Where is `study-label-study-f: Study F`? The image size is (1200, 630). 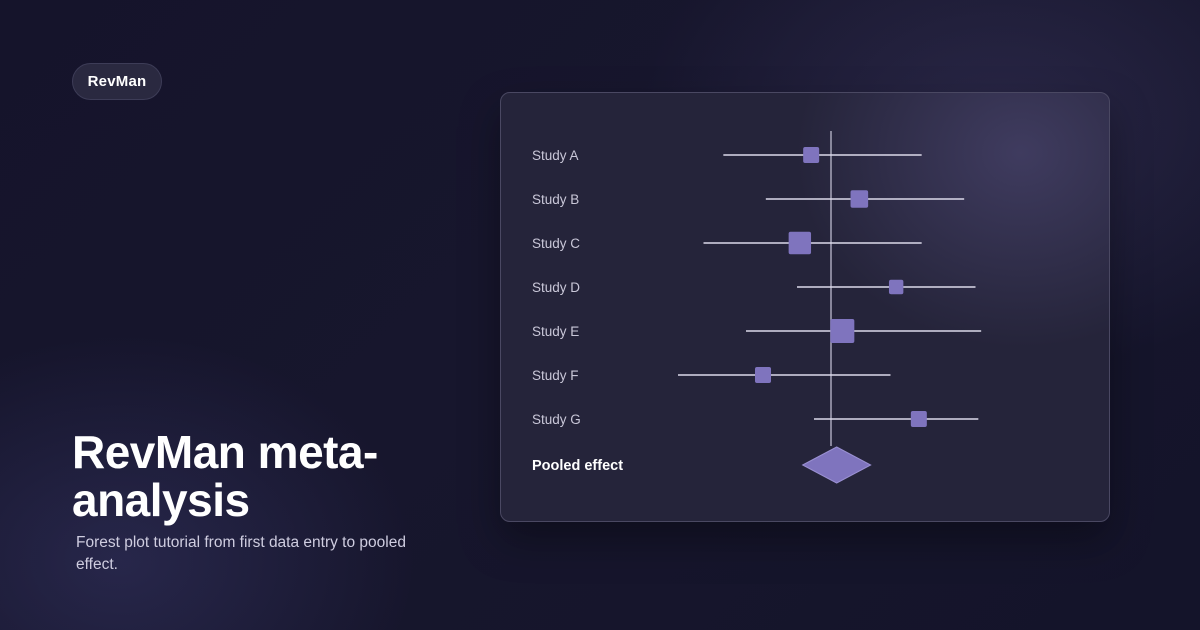
study-label-study-f: Study F is located at coordinates (555, 375).